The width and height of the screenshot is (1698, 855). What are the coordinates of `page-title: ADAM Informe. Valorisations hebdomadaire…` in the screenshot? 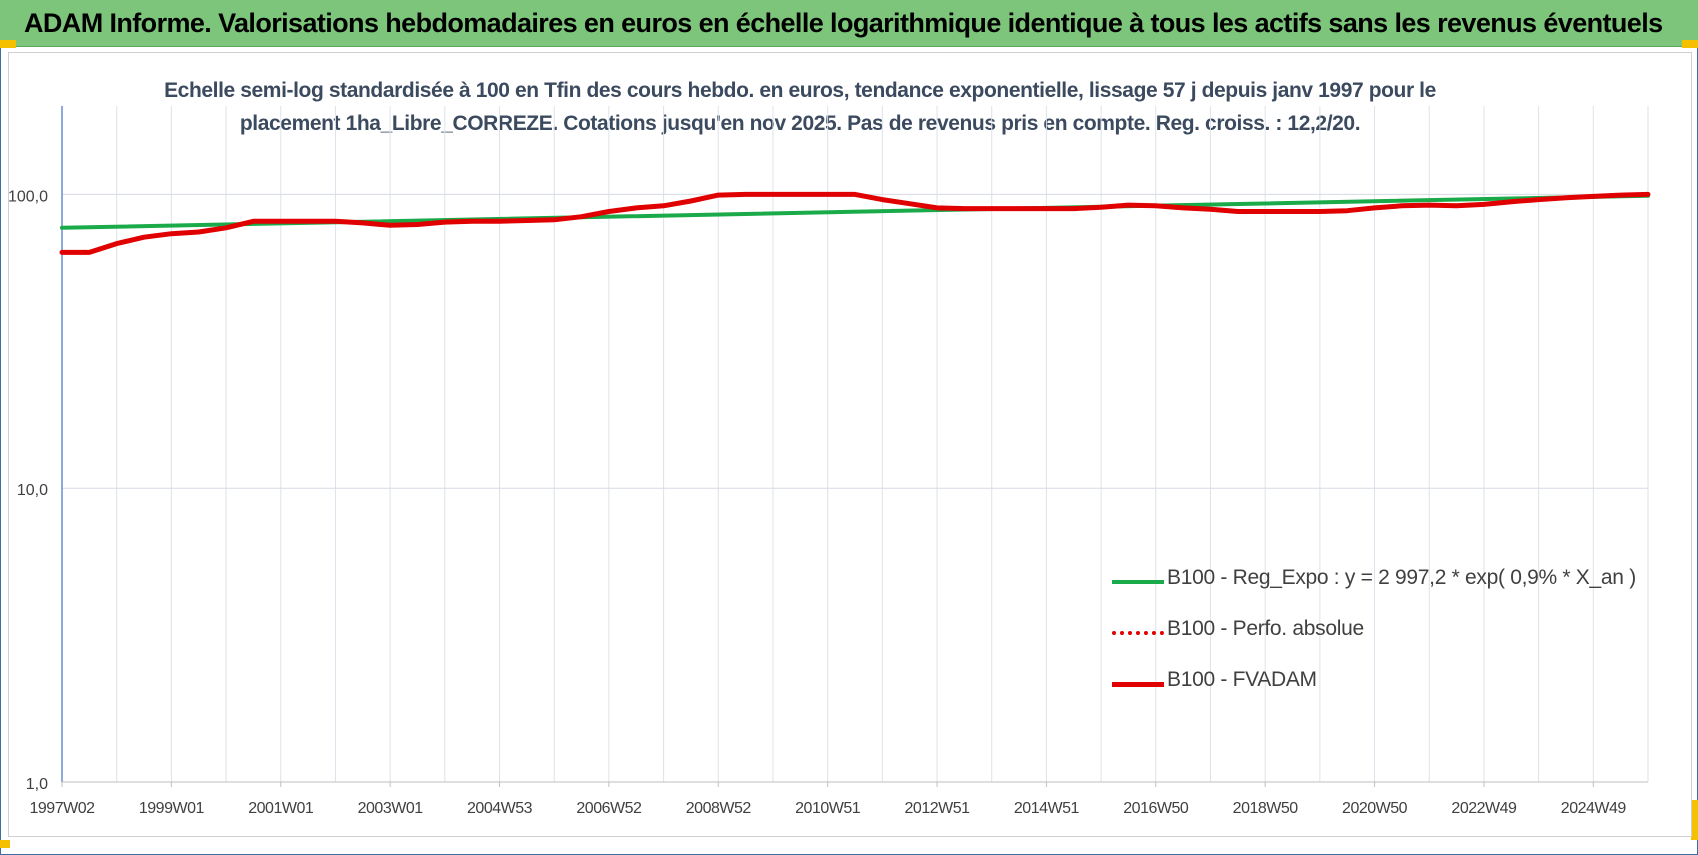 It's located at (843, 23).